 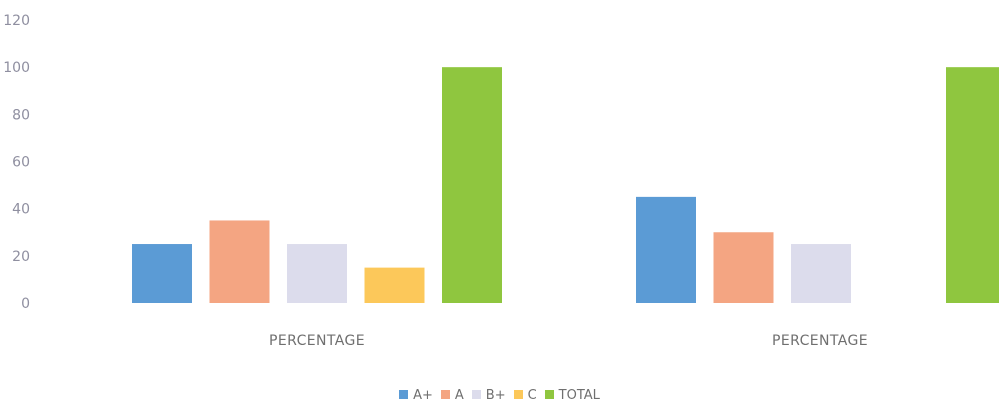 What do you see at coordinates (21, 163) in the screenshot?
I see `y-tick-label: 60` at bounding box center [21, 163].